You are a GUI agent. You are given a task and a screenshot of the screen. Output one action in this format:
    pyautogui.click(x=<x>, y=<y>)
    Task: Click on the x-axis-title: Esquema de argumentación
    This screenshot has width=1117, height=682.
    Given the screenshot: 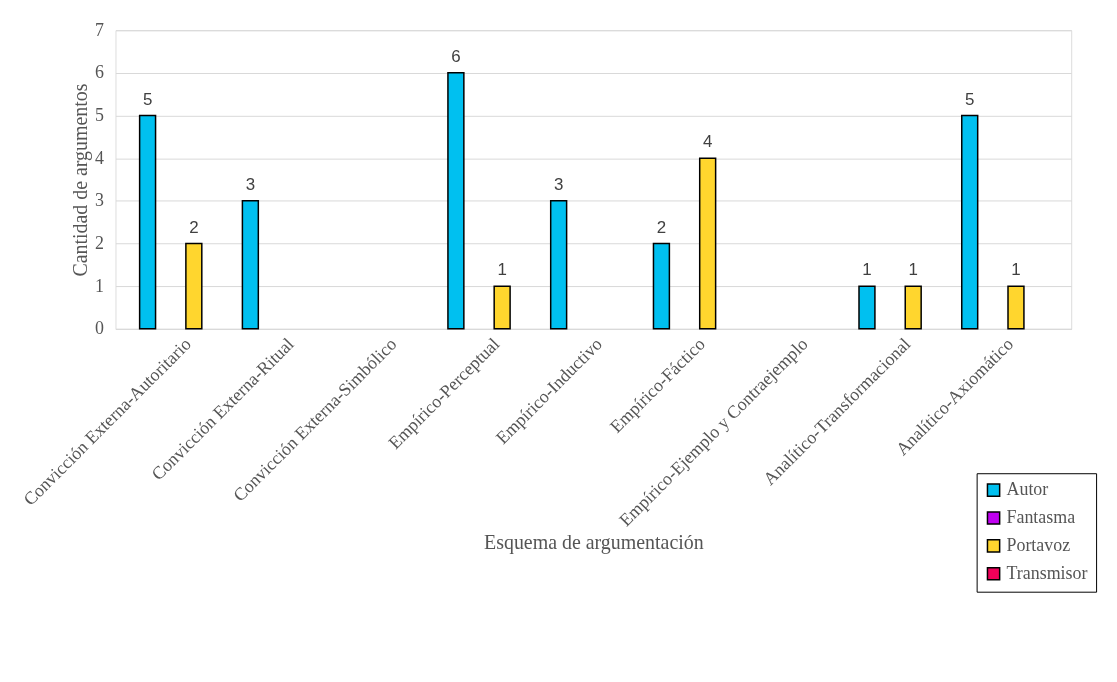 What is the action you would take?
    pyautogui.click(x=594, y=543)
    